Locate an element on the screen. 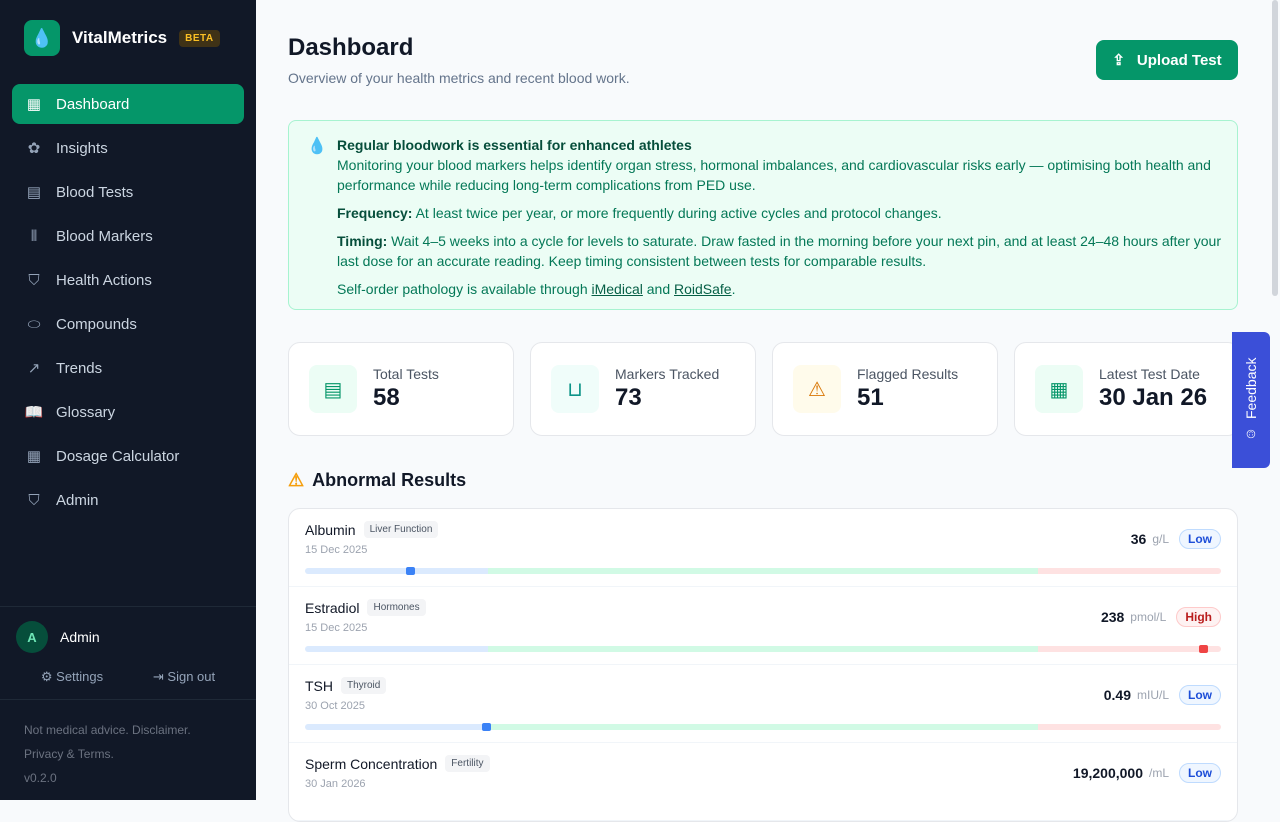 The height and width of the screenshot is (822, 1280). privacy-link: Privacy & Terms. is located at coordinates (69, 754).